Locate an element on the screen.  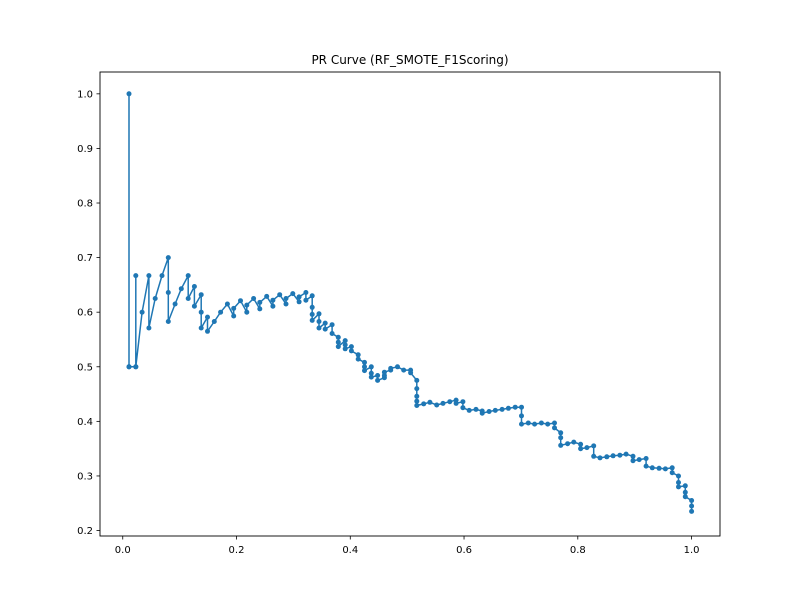
y-tick-label: 0.5 is located at coordinates (85, 367).